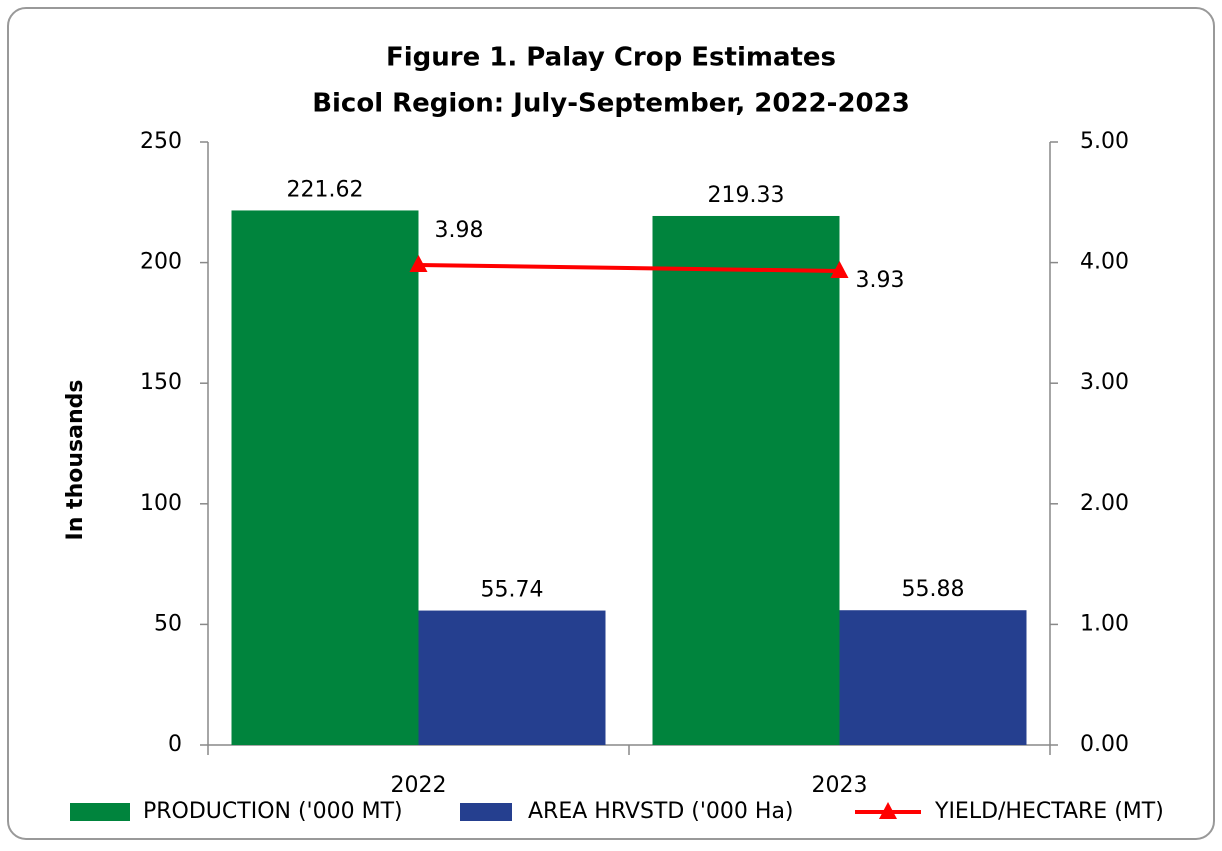  What do you see at coordinates (1104, 744) in the screenshot?
I see `y2-tick-label: 0.00` at bounding box center [1104, 744].